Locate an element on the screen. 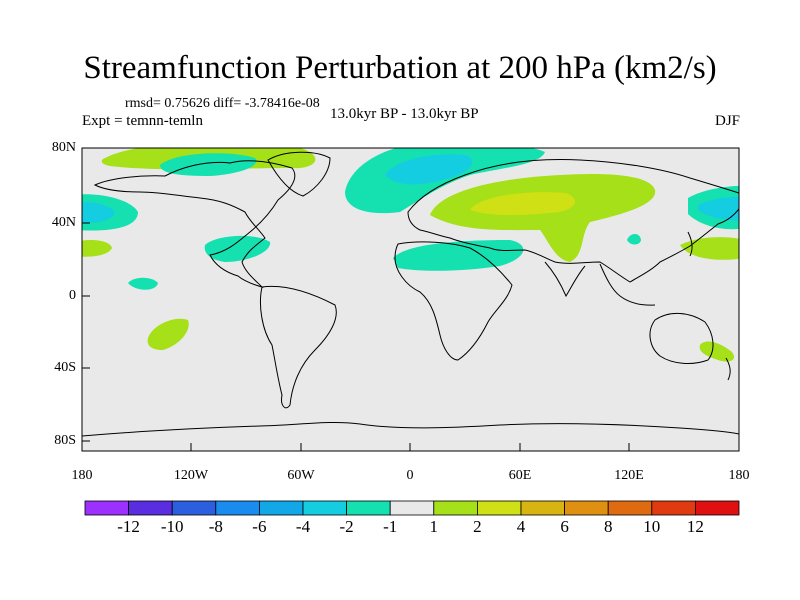  lon-label-180e: 180 is located at coordinates (739, 475).